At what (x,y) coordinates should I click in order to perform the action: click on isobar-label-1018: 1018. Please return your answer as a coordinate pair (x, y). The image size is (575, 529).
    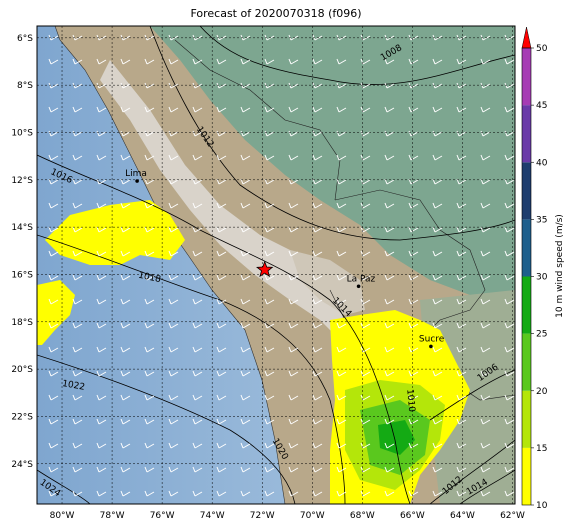
    Looking at the image, I should click on (149, 278).